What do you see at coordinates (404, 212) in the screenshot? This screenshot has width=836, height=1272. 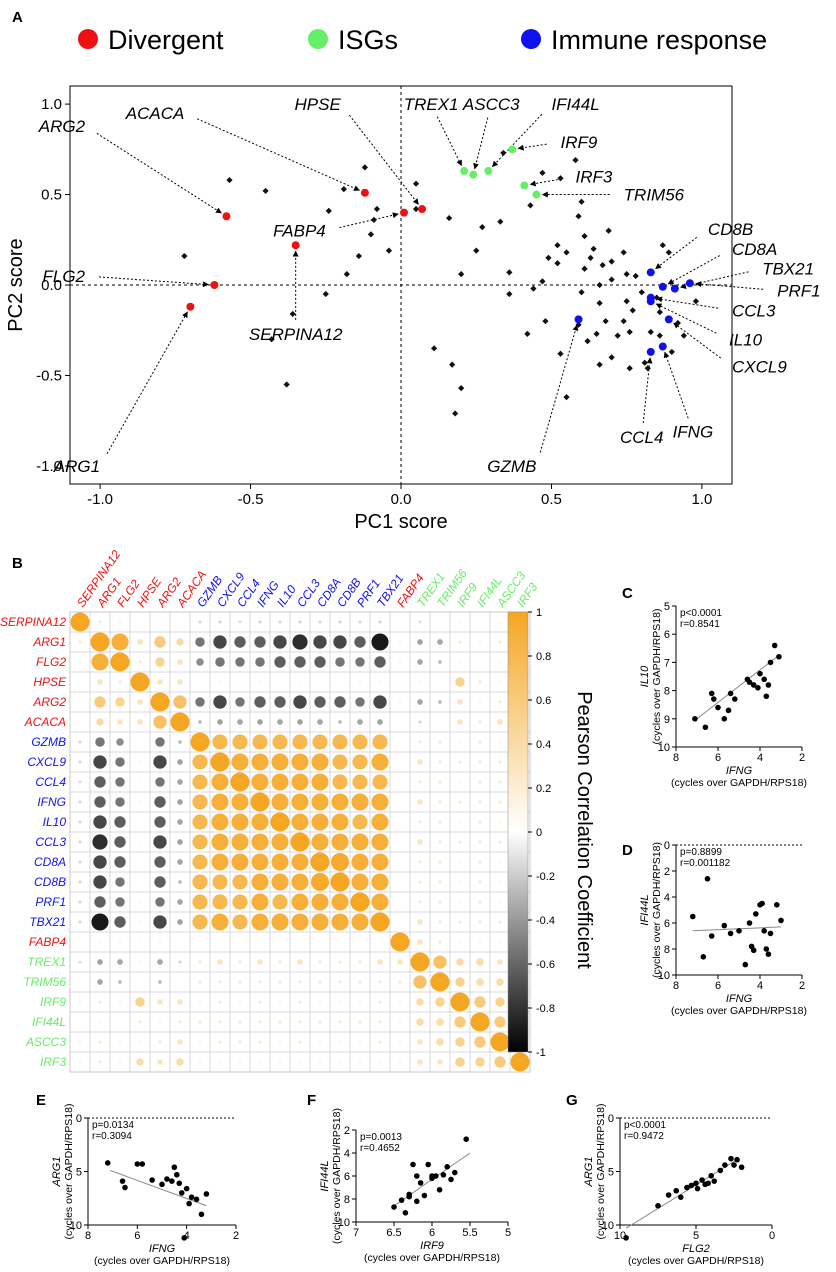 I see `point-fabp4` at bounding box center [404, 212].